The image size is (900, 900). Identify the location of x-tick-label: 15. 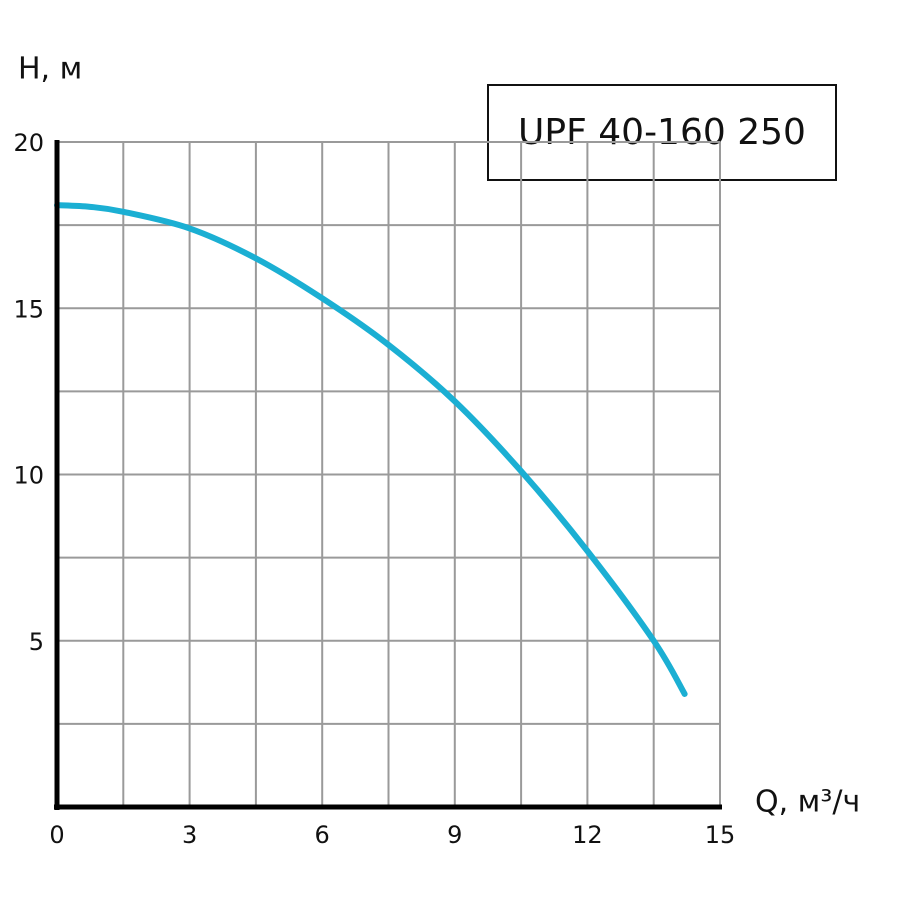
(720, 835).